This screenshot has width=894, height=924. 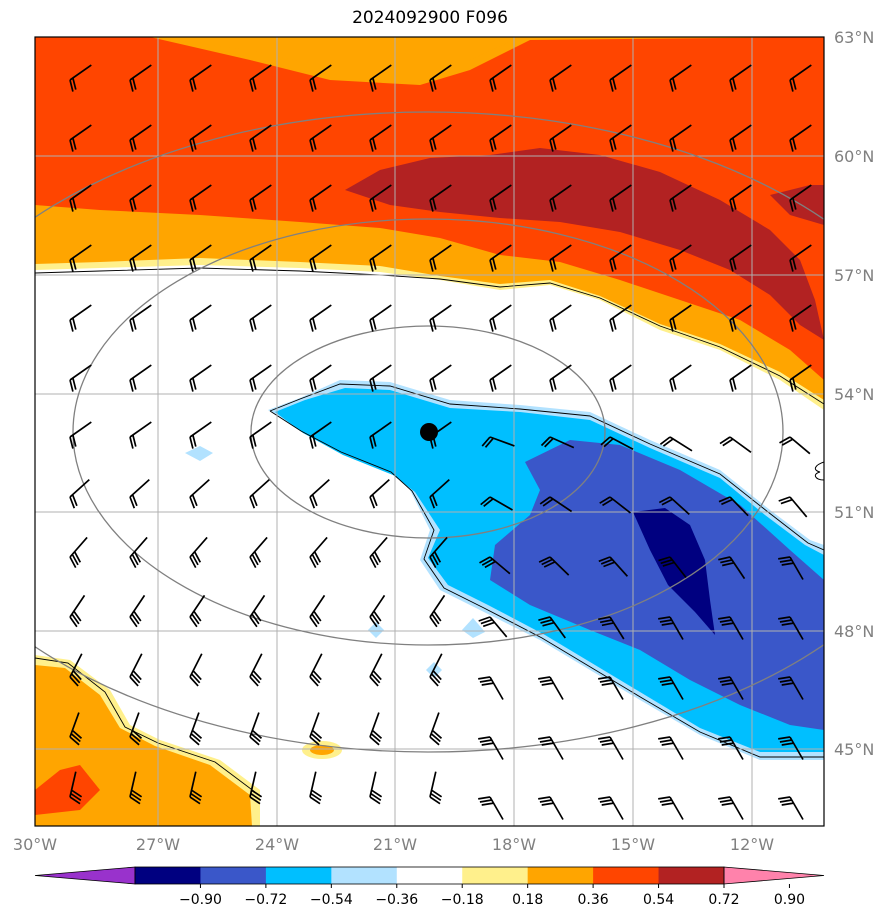 What do you see at coordinates (462, 900) in the screenshot?
I see `colorbar-tick-label: −0.18` at bounding box center [462, 900].